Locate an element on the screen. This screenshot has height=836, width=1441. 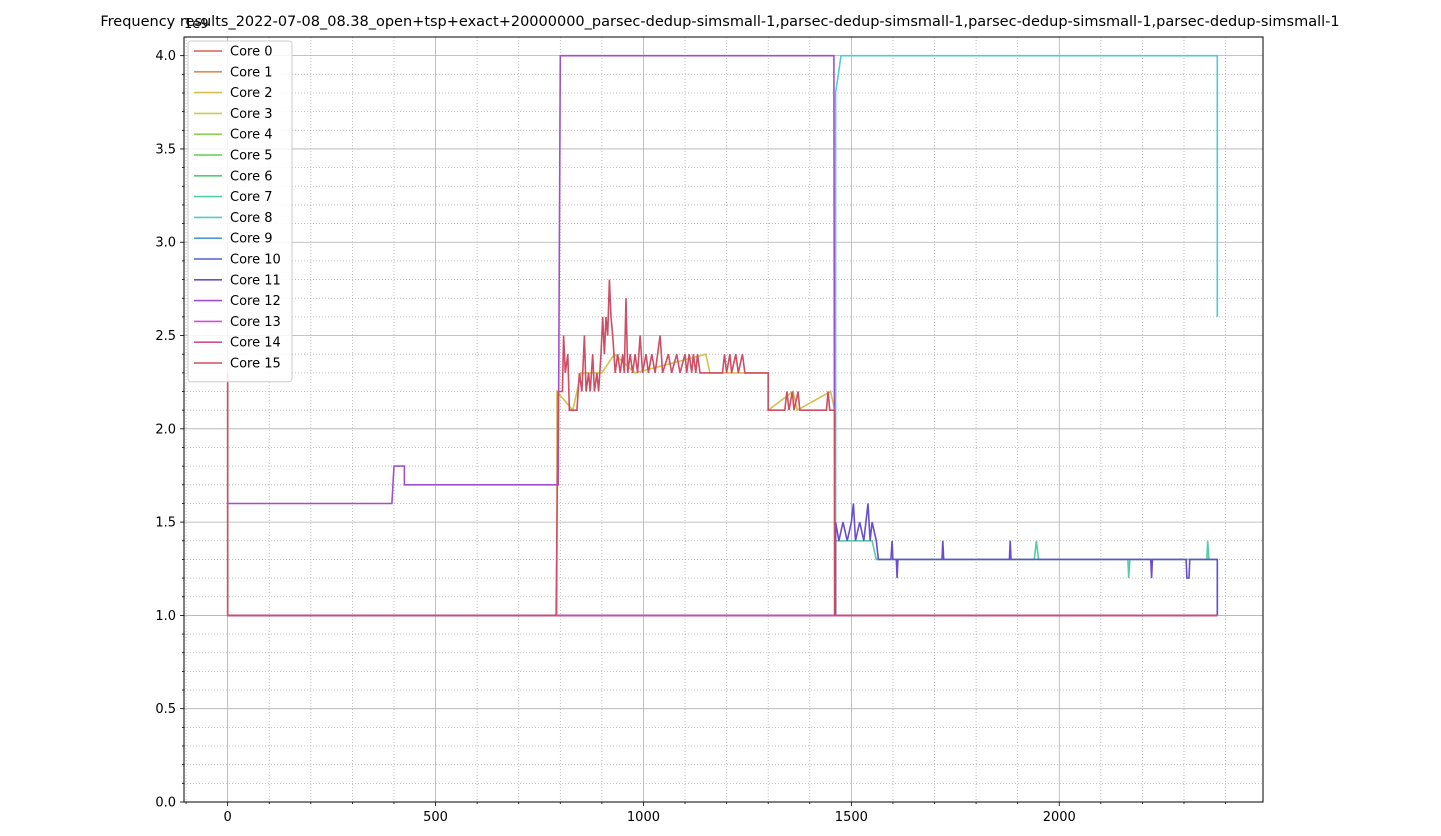
y-tick-label: 1.0 is located at coordinates (165, 616).